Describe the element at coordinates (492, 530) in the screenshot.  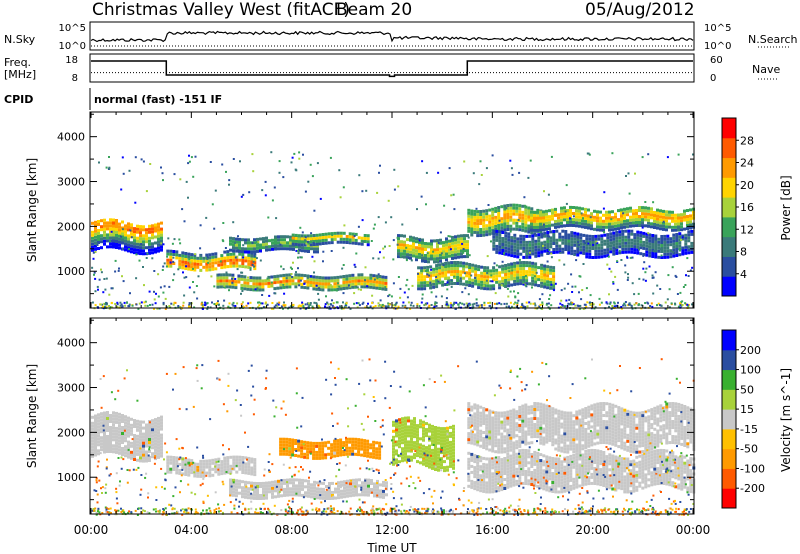
I see `x-tick-label: 16:00` at that location.